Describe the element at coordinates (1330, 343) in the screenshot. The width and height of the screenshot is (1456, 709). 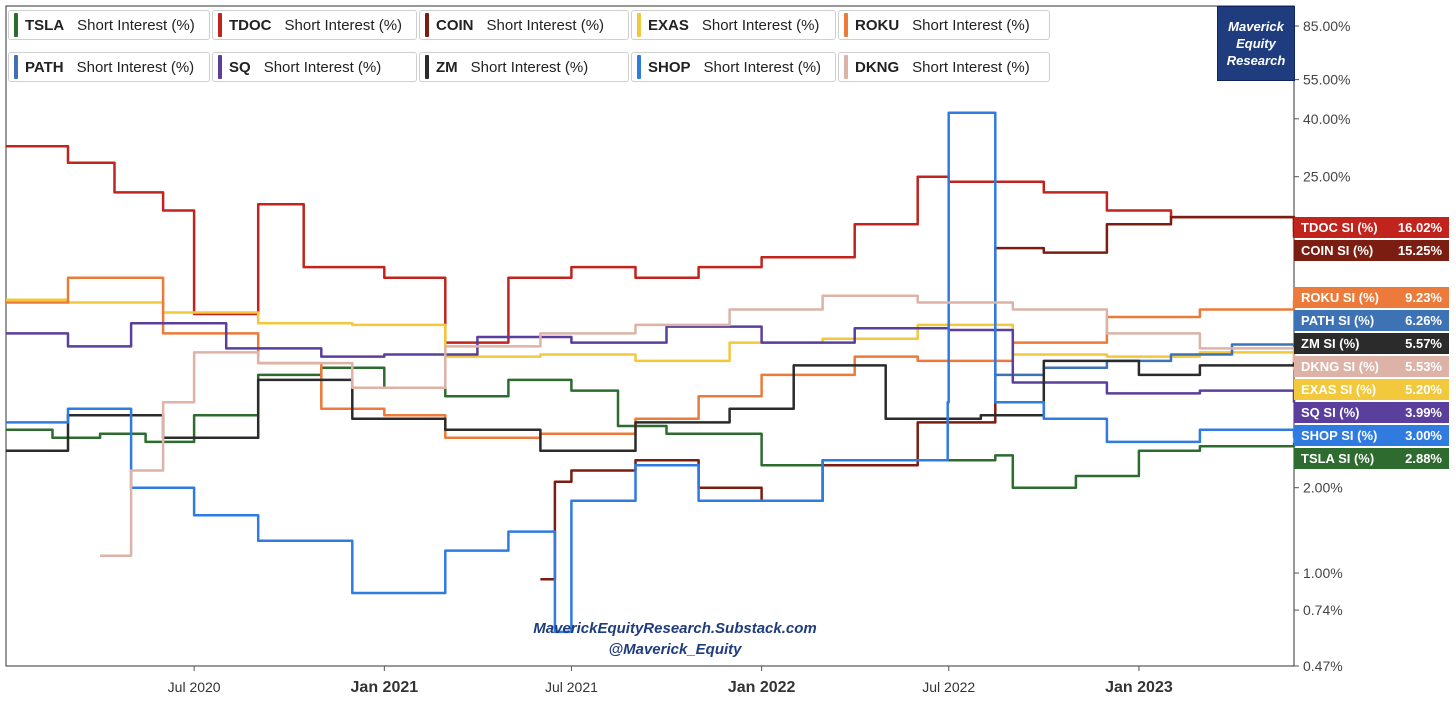
I see `end-tag-label: ZM SI (%)` at that location.